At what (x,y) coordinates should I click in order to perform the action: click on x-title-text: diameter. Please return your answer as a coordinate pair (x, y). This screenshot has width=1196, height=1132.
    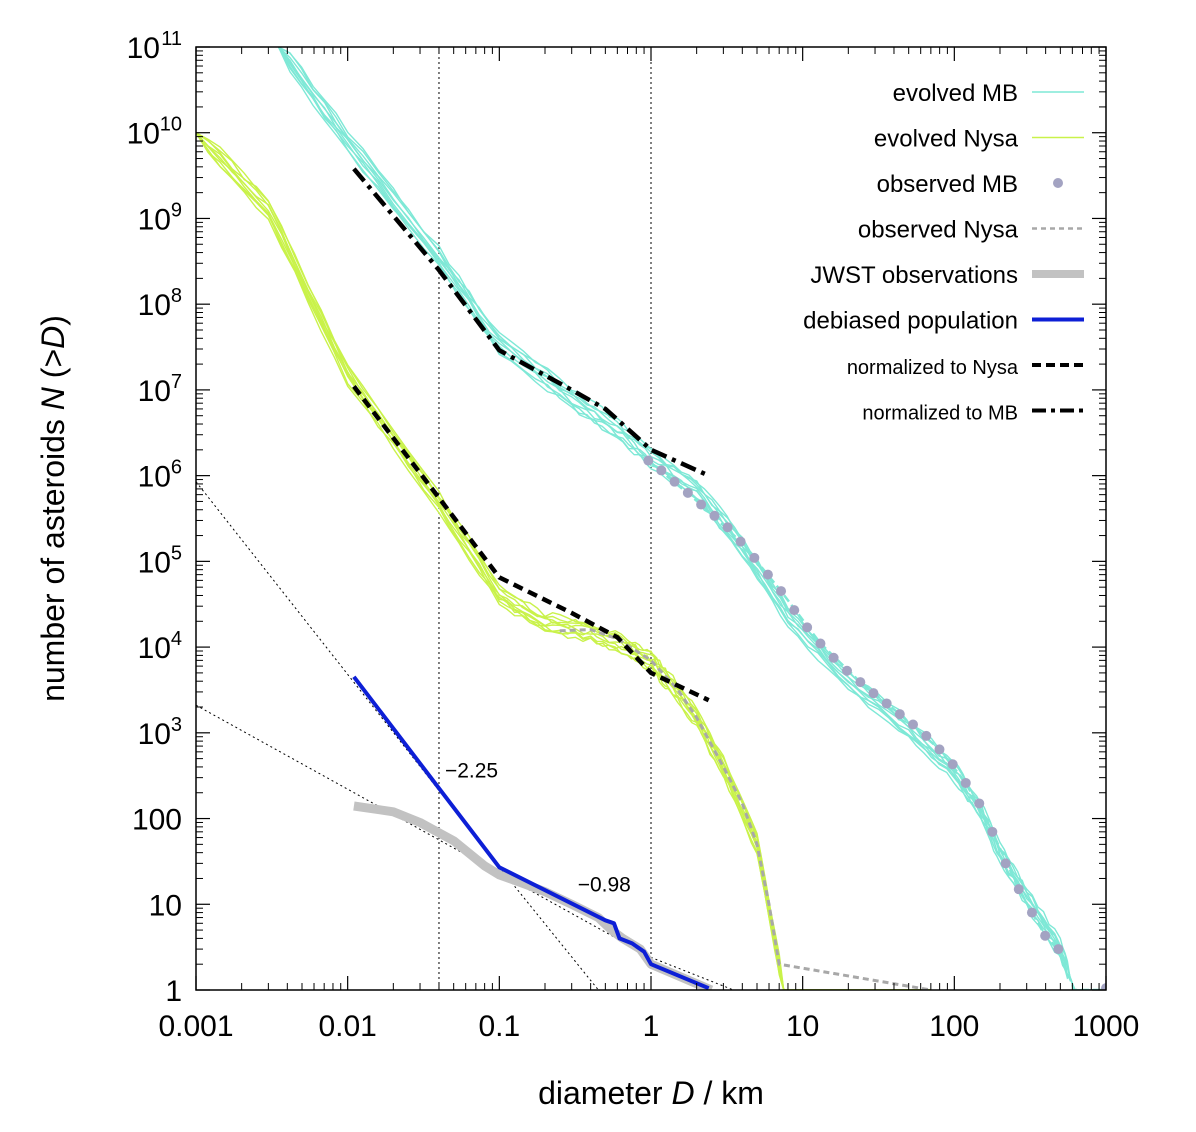
    Looking at the image, I should click on (604, 1093).